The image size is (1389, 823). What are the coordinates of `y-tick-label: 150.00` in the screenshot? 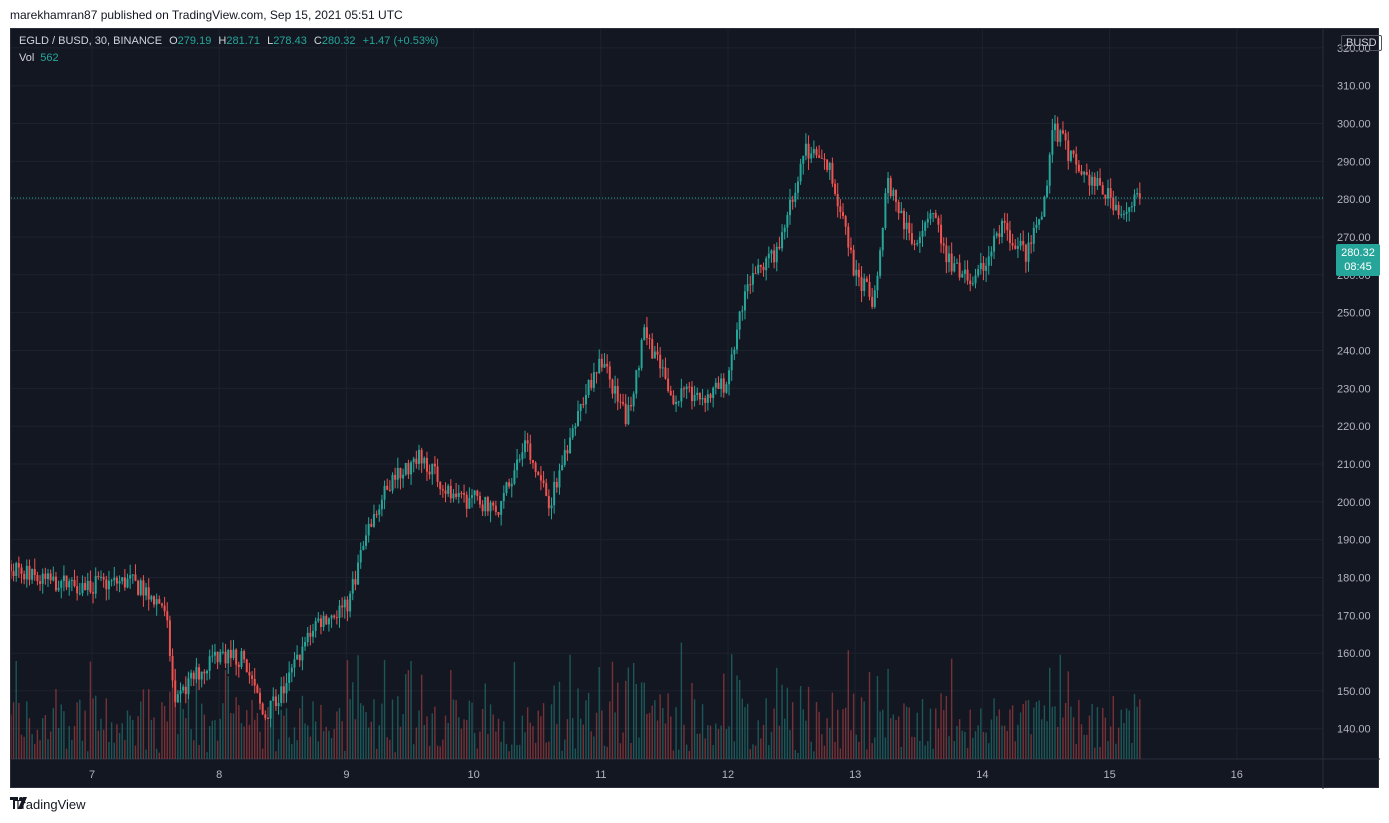 It's located at (1354, 692).